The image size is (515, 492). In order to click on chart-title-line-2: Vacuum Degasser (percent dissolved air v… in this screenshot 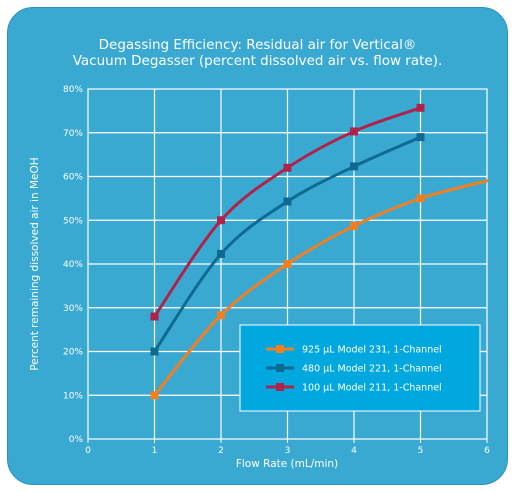, I will do `click(257, 61)`.